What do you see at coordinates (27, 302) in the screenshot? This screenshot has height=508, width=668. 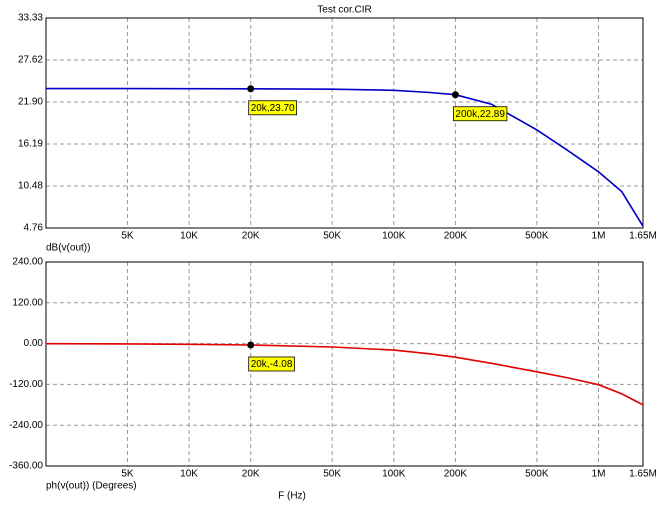 I see `y-tick-label: 120.00` at bounding box center [27, 302].